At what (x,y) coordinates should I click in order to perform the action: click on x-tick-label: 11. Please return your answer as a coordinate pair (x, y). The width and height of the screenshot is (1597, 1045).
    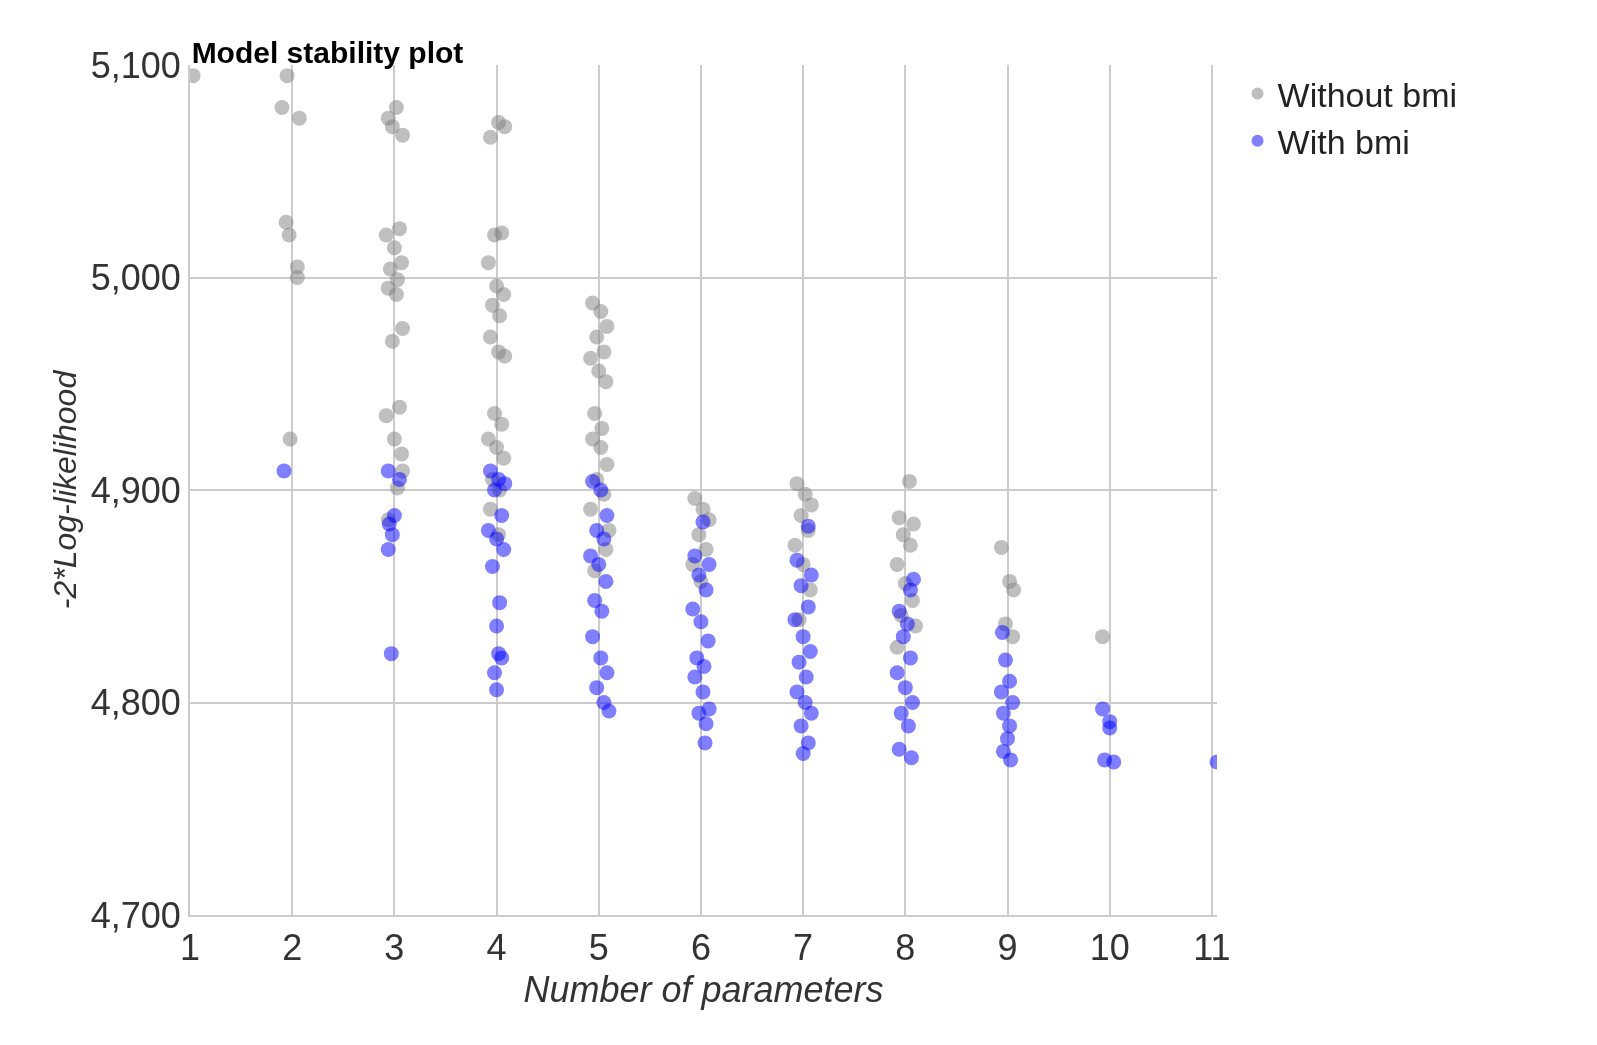
    Looking at the image, I should click on (1212, 948).